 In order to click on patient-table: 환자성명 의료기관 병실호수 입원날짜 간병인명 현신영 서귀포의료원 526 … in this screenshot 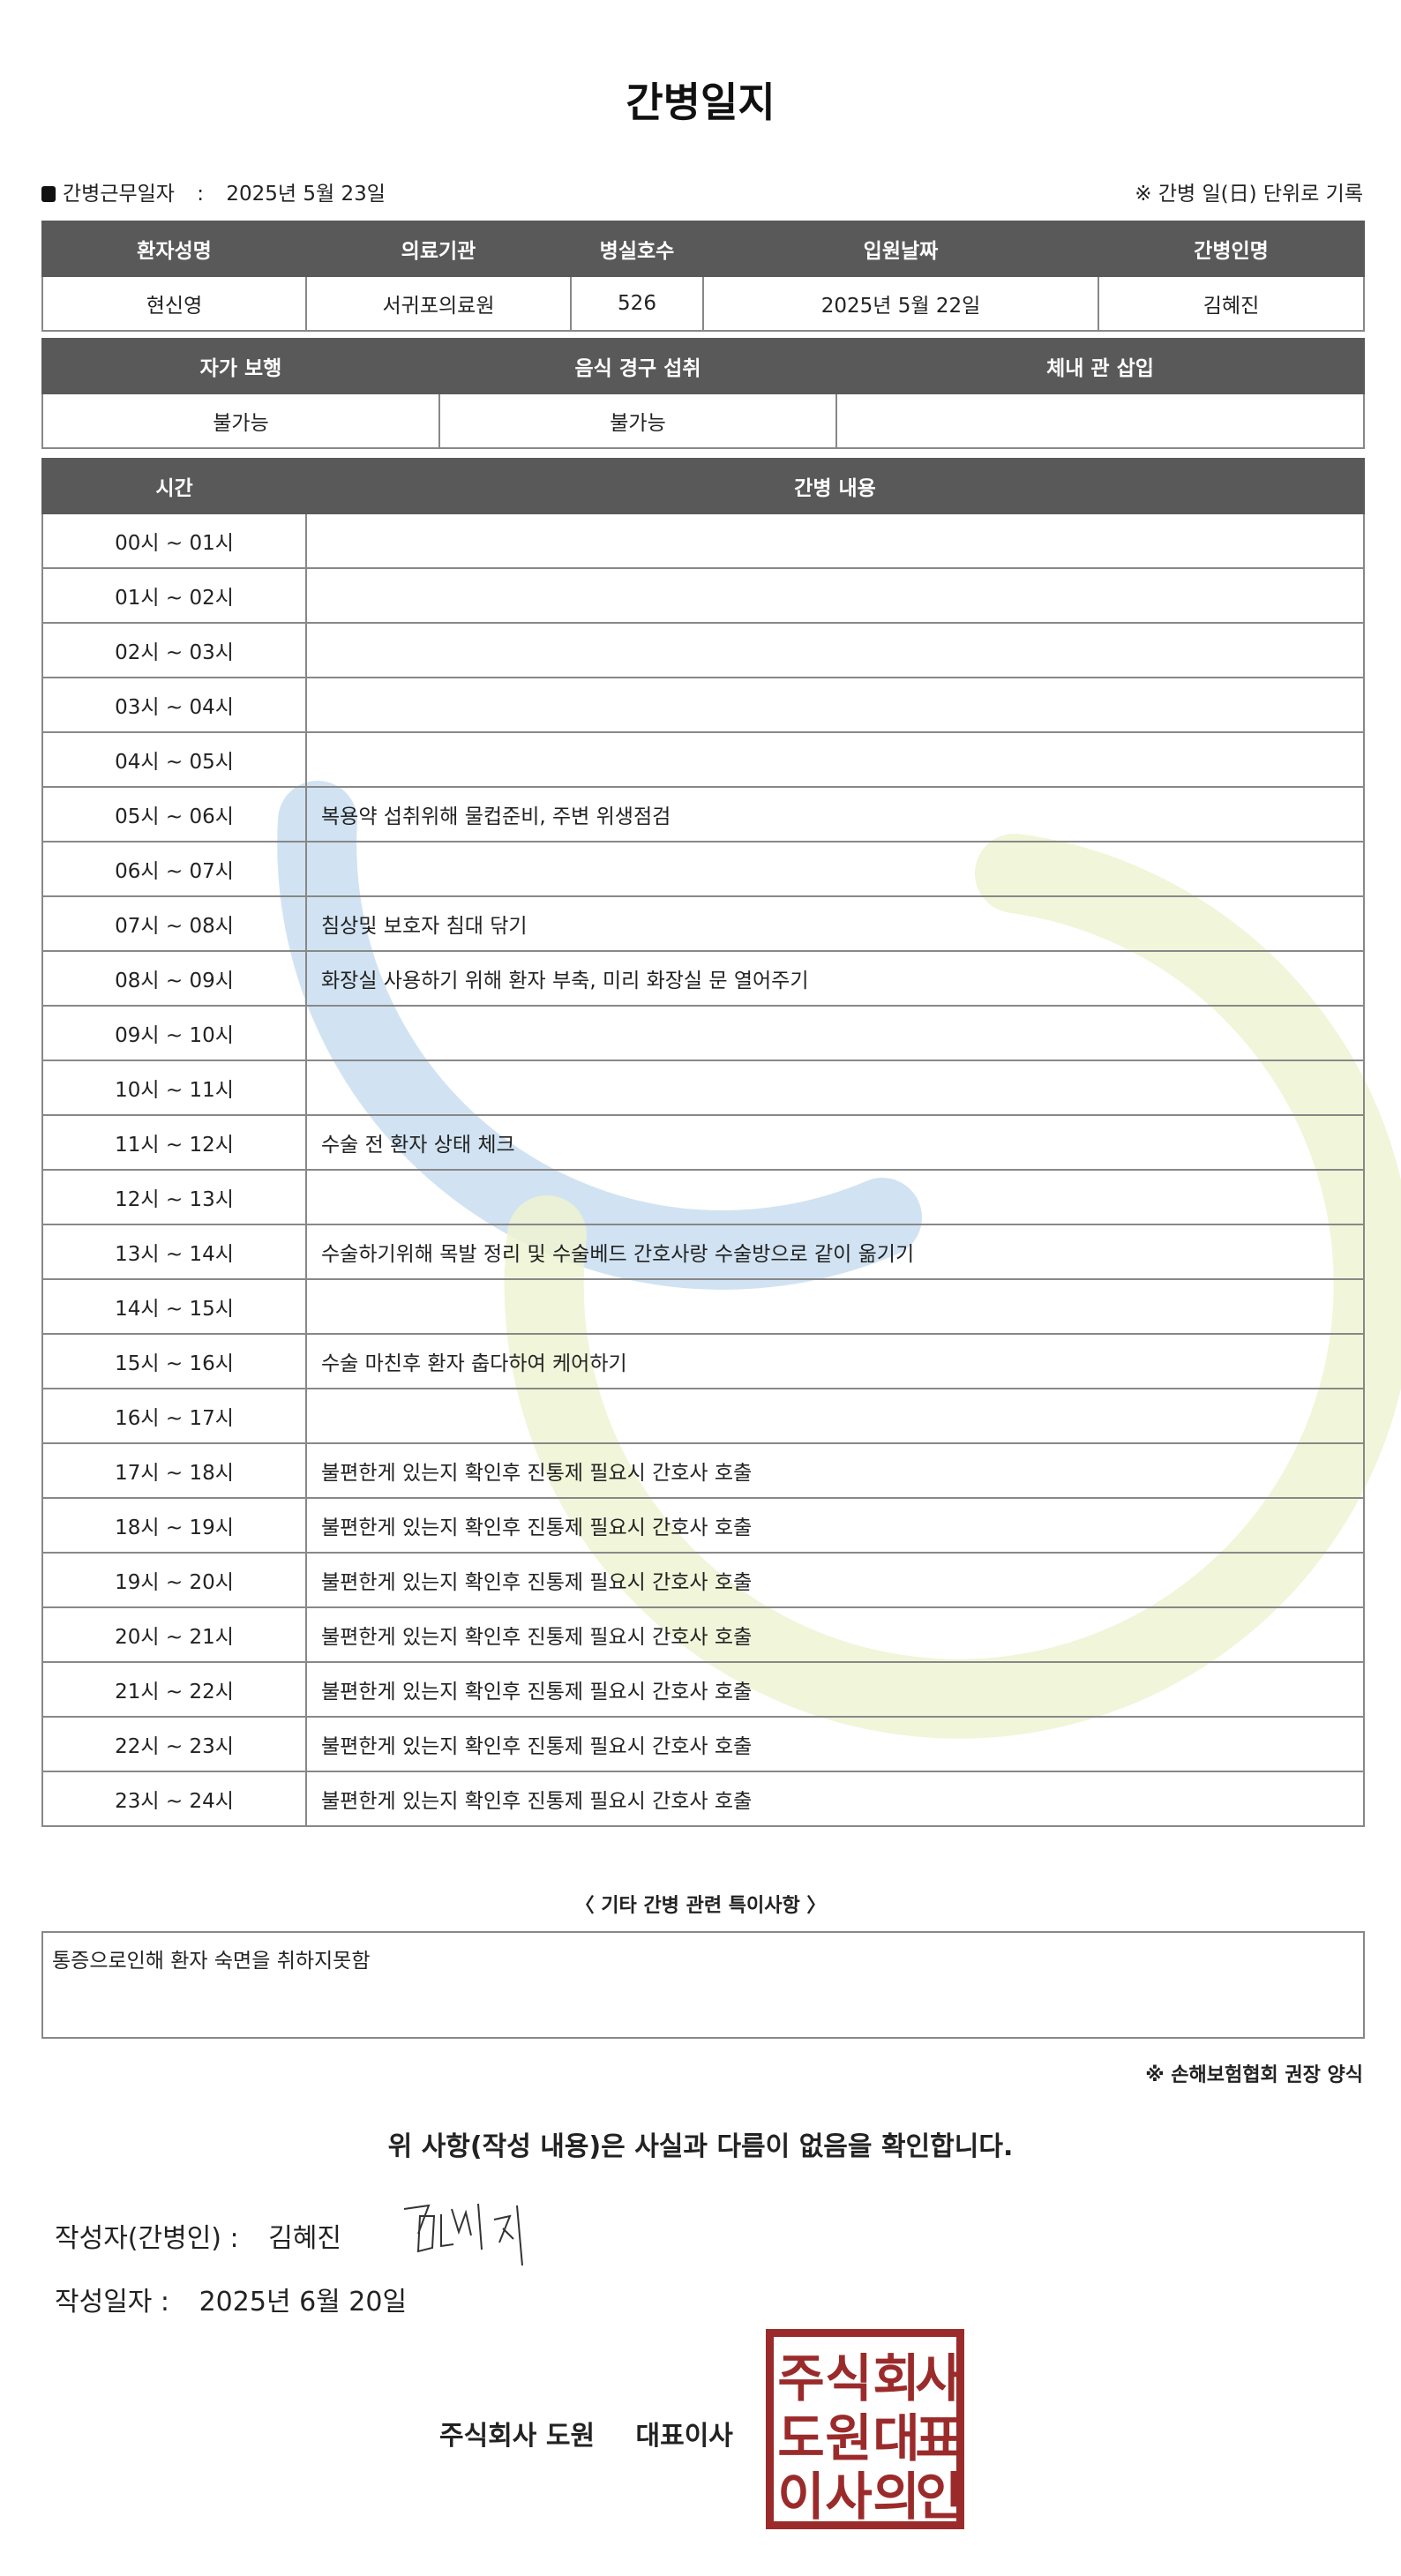, I will do `click(703, 277)`.